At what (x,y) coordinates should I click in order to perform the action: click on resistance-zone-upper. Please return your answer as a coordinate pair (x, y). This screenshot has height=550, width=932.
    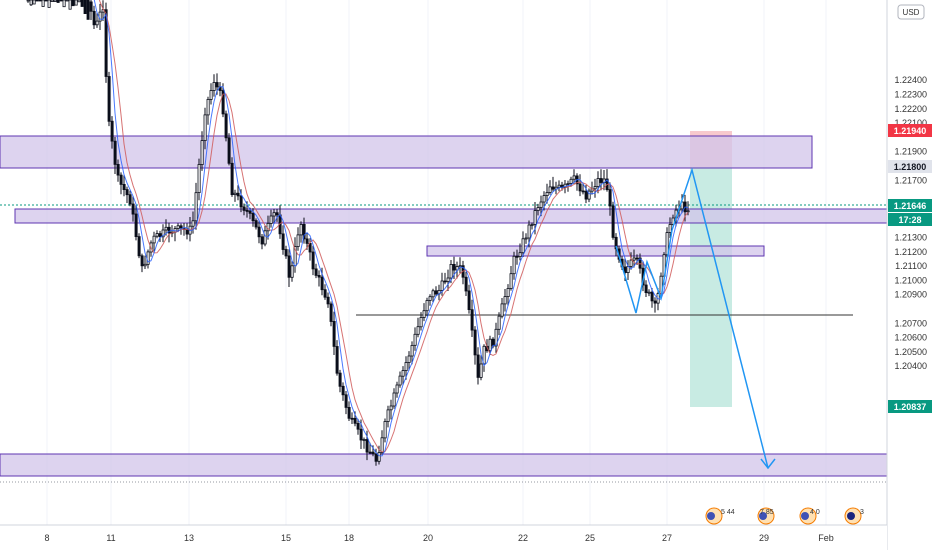
    Looking at the image, I should click on (406, 152).